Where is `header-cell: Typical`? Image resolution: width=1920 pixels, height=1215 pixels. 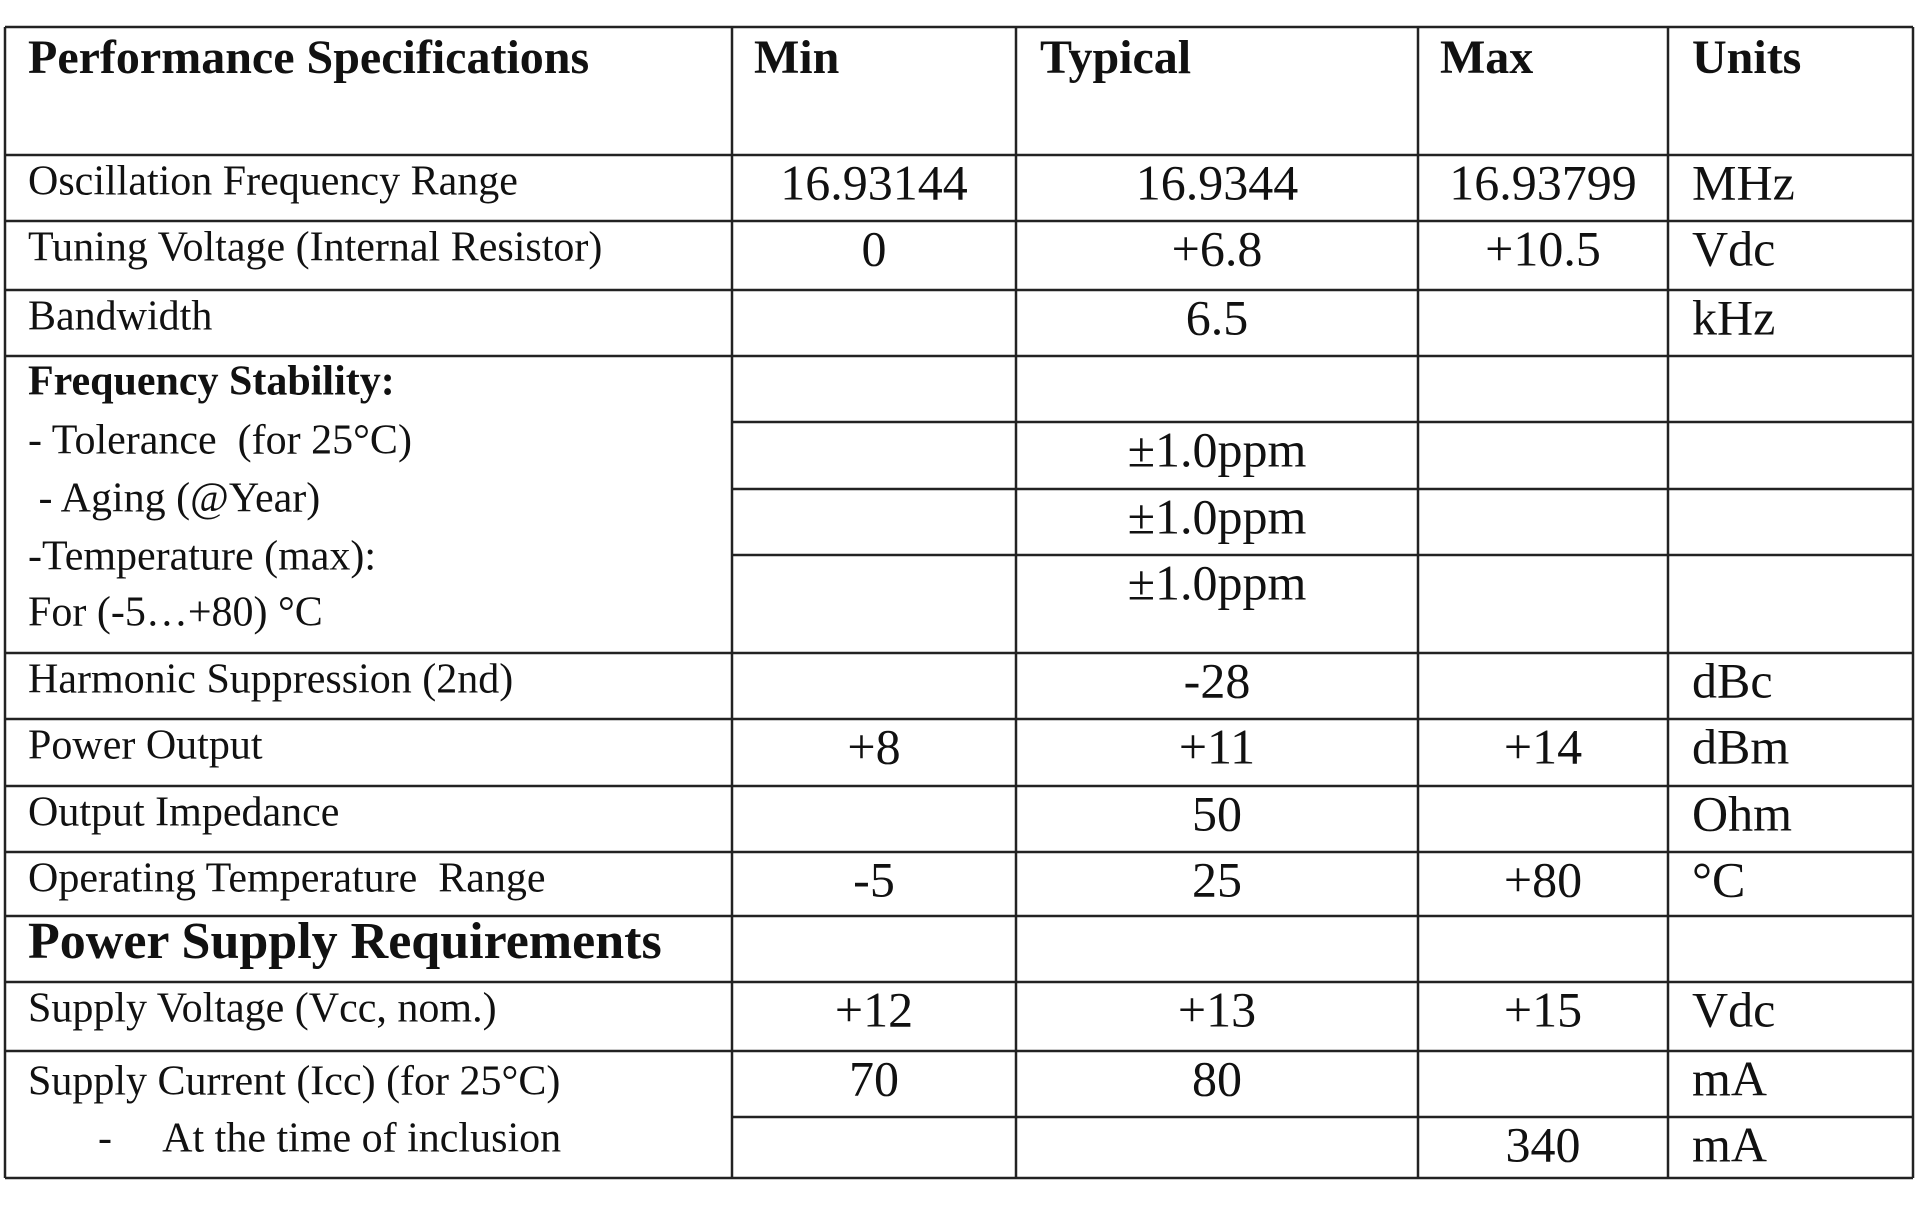 header-cell: Typical is located at coordinates (1115, 57).